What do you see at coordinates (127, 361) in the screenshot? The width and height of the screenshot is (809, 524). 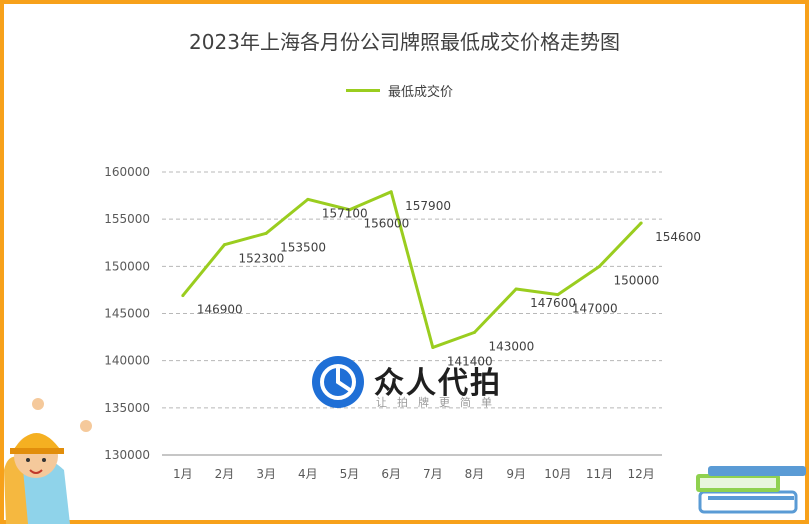 I see `y-tick-label: 140000` at bounding box center [127, 361].